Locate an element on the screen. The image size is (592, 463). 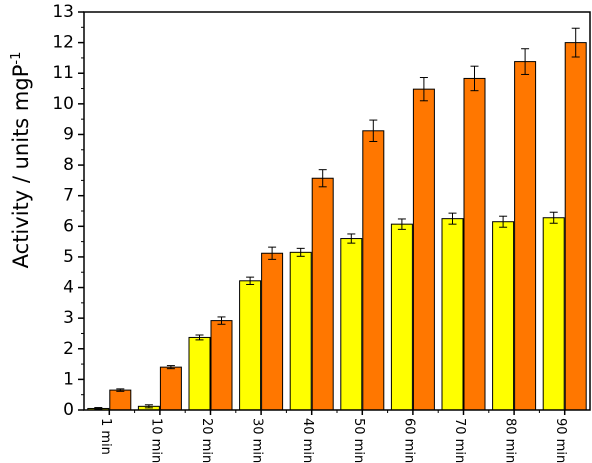
y-tick-label-6: 6 is located at coordinates (68, 226).